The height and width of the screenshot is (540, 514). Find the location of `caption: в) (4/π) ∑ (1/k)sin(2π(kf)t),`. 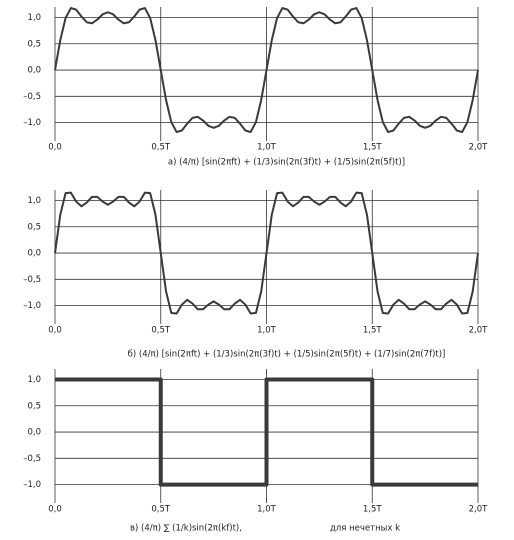

caption: в) (4/π) ∑ (1/k)sin(2π(kf)t), is located at coordinates (186, 529).